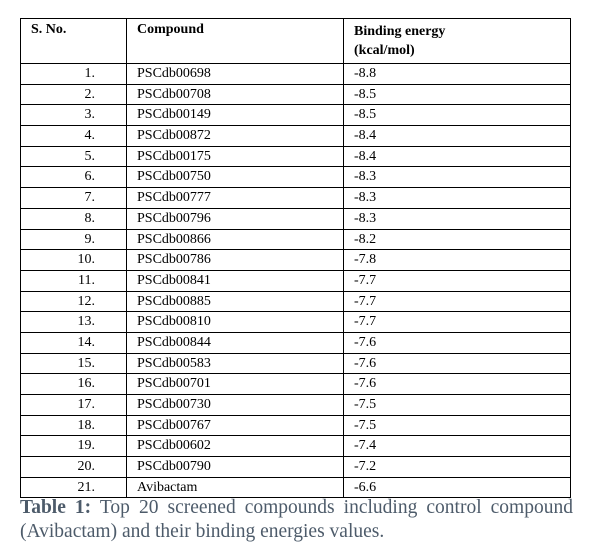 The image size is (589, 558). I want to click on table-row: 14. PSCdb00844 -7.6, so click(295, 342).